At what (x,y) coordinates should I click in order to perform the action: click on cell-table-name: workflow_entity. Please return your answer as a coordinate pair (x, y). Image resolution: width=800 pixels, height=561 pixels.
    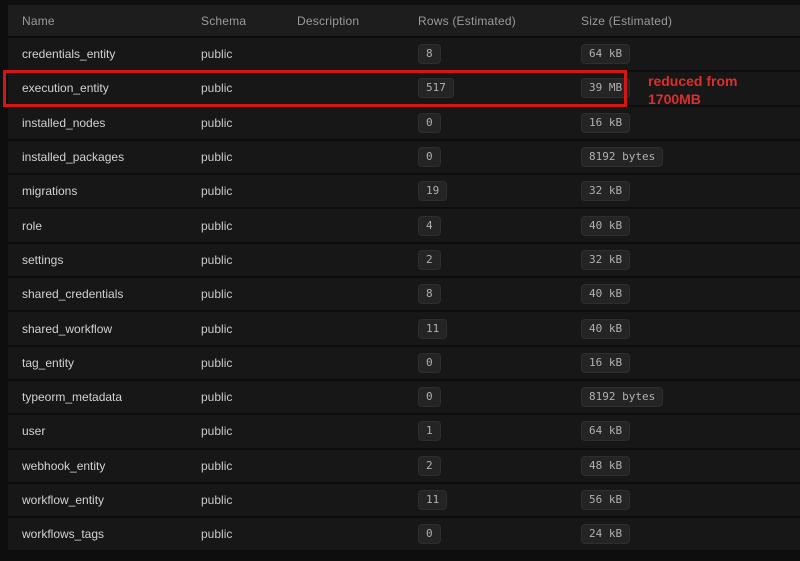
    Looking at the image, I should click on (63, 500).